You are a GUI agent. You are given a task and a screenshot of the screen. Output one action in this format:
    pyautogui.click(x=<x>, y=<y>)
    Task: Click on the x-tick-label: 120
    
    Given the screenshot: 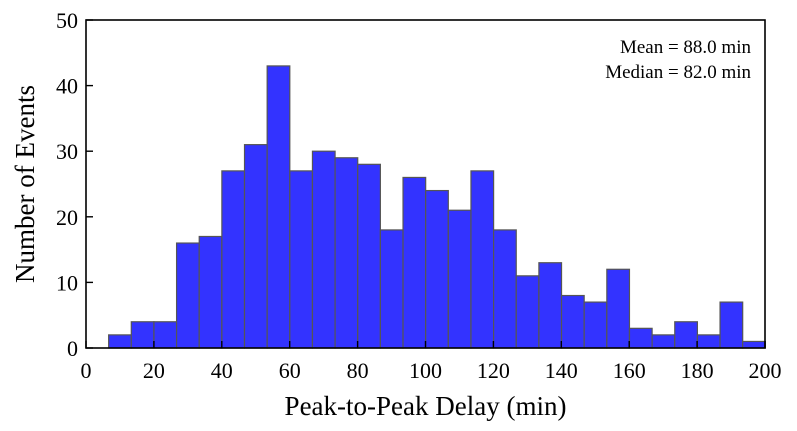 What is the action you would take?
    pyautogui.click(x=493, y=370)
    